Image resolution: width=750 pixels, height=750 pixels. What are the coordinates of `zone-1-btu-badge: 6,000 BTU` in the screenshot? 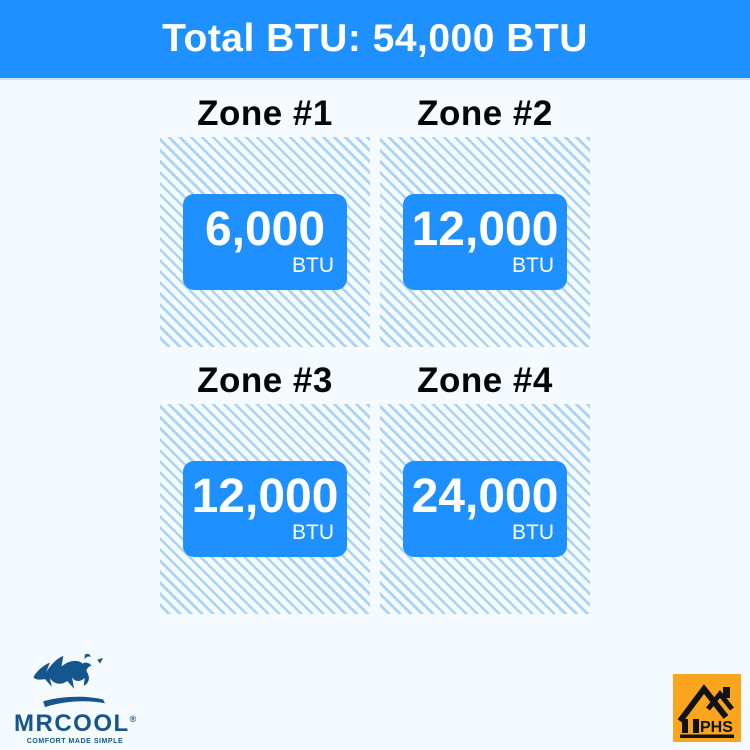 It's located at (265, 242).